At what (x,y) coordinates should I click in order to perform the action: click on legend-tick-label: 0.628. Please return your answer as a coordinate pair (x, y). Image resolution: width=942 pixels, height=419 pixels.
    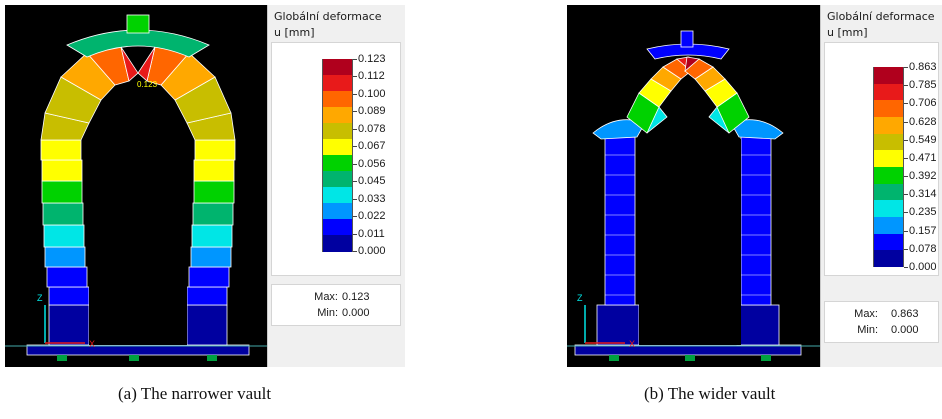
    Looking at the image, I should click on (920, 121).